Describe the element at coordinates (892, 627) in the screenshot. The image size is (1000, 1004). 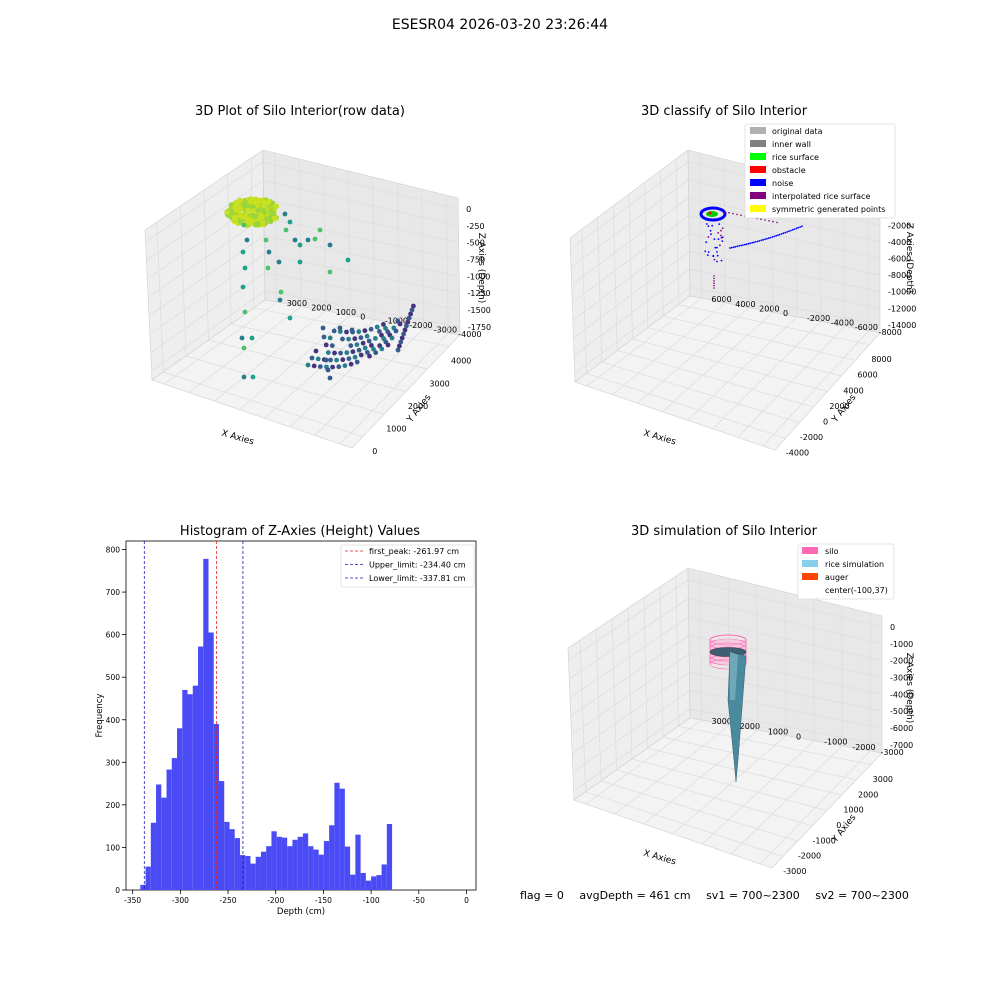
I see `p4-ztick-label: 0` at that location.